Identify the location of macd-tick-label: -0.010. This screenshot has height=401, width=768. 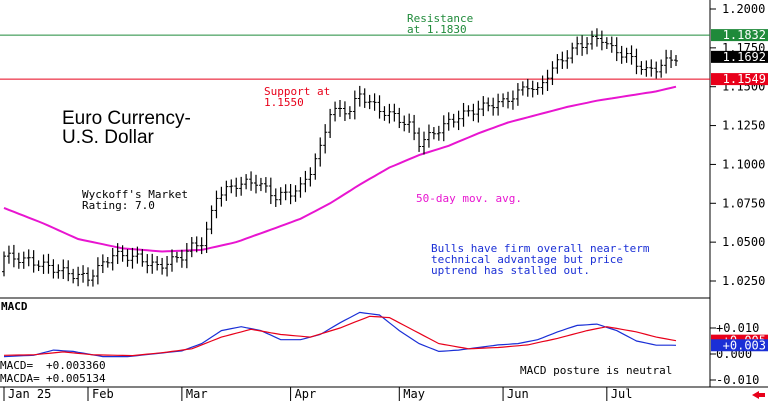
(737, 380).